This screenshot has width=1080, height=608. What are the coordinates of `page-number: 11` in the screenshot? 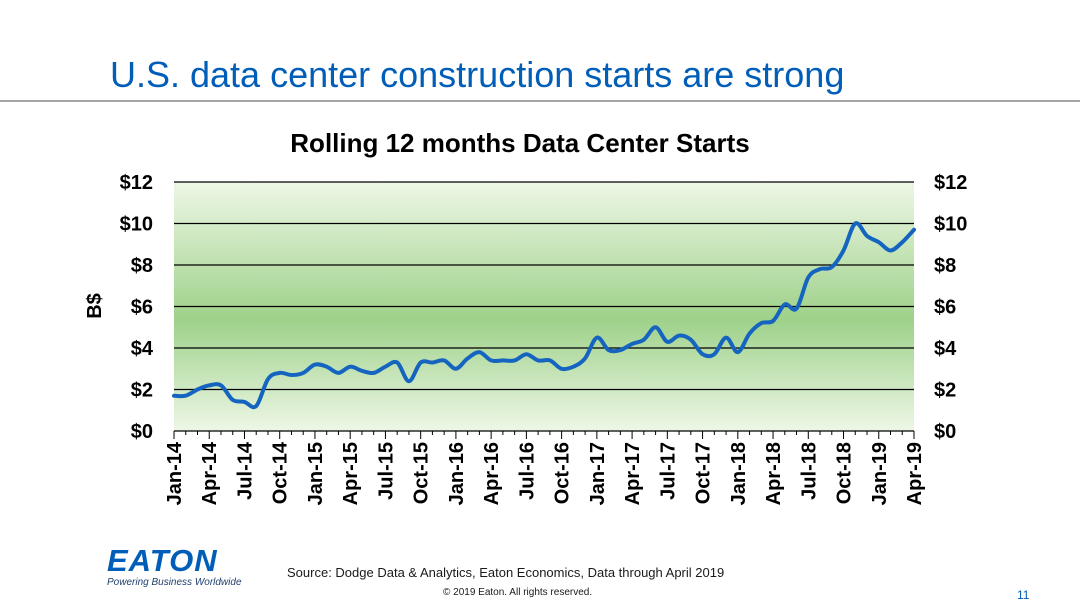 It's located at (1023, 595).